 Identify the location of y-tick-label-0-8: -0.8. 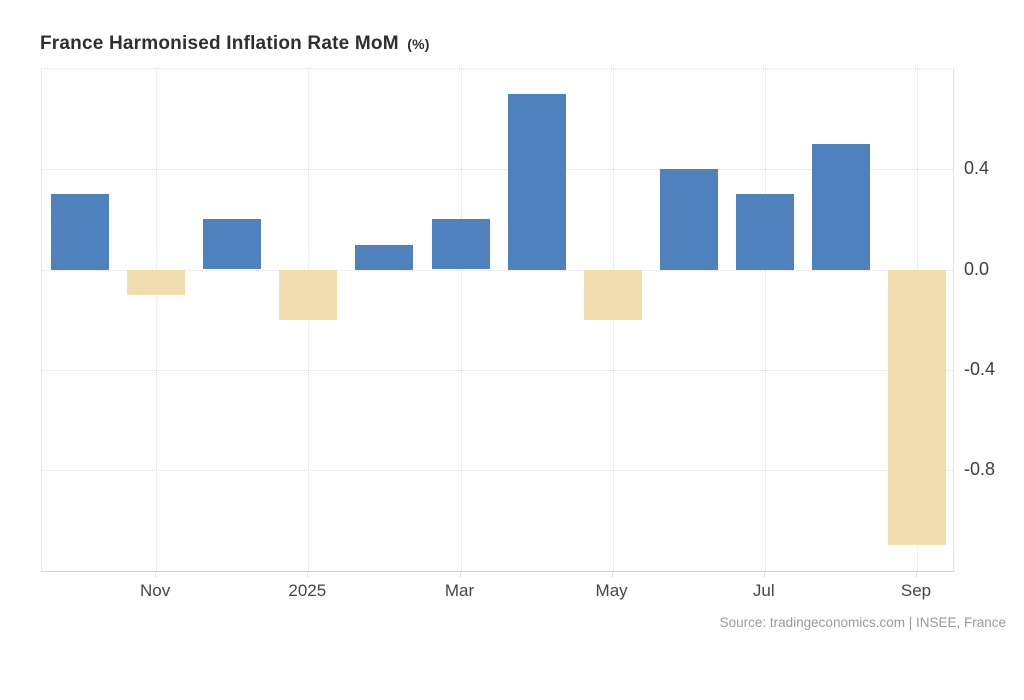
(980, 469).